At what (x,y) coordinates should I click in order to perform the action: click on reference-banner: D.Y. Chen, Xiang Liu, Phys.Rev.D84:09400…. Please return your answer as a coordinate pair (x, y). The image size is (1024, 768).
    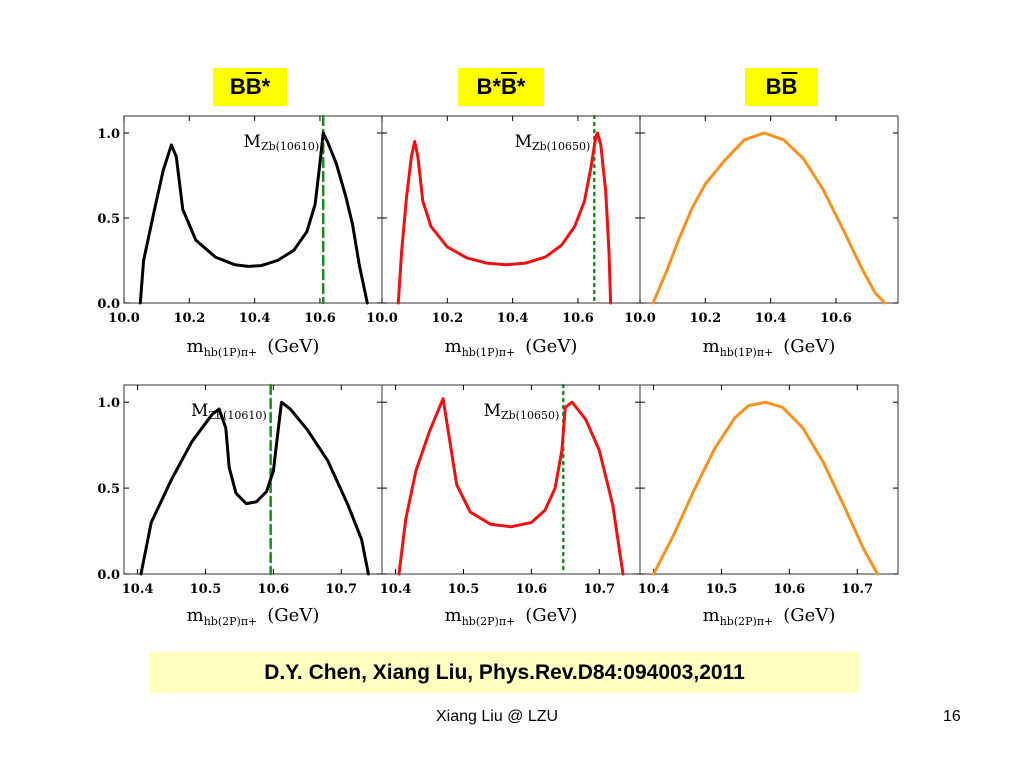
    Looking at the image, I should click on (504, 672).